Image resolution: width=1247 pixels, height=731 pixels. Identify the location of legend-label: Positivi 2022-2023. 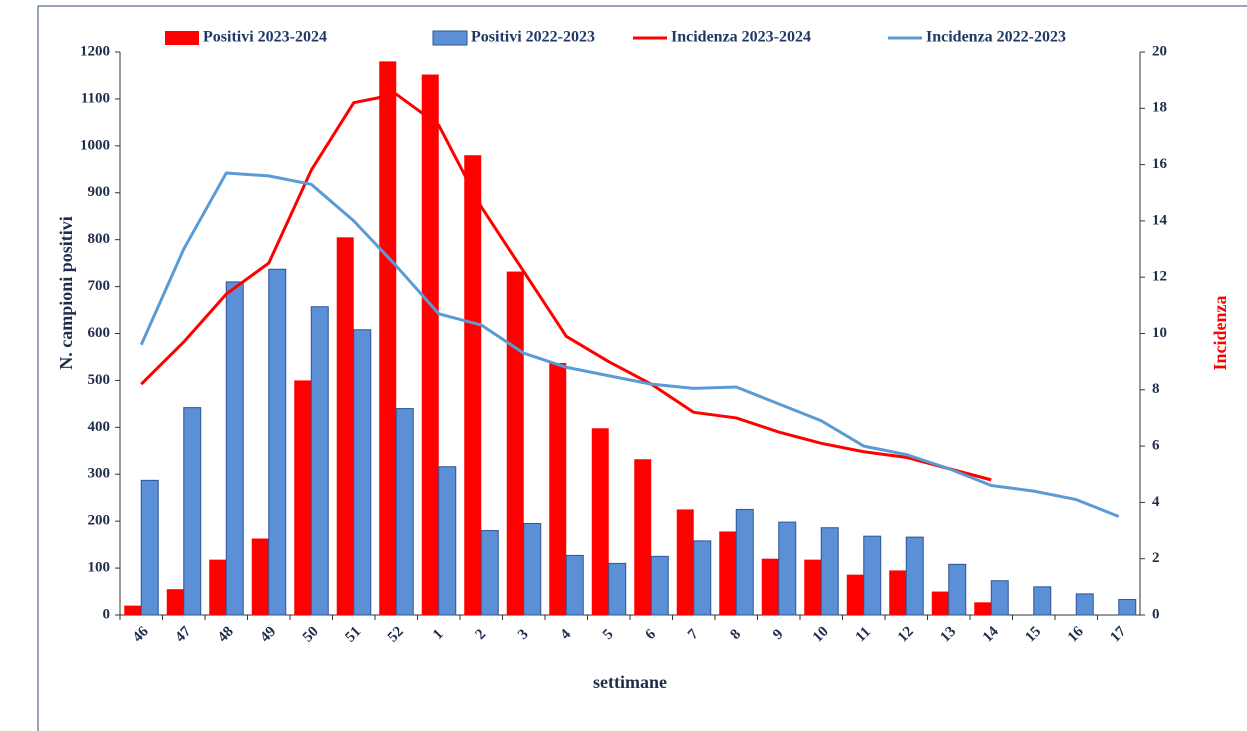
(533, 37).